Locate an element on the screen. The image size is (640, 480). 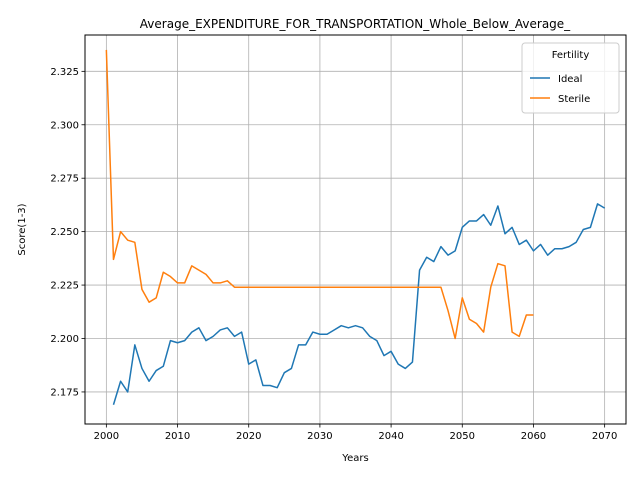
y-tick-label: 2.275 is located at coordinates (64, 179).